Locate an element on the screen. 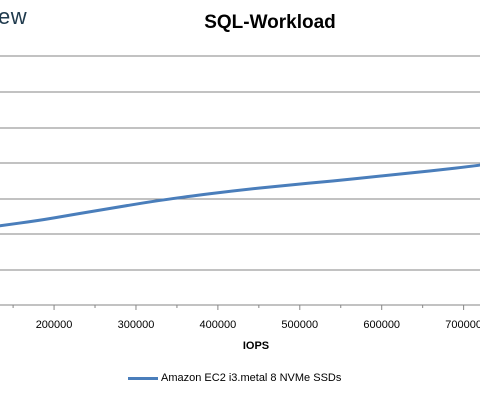  legend-label: Amazon EC2 i3.metal 8 NVMe SSDs is located at coordinates (251, 378).